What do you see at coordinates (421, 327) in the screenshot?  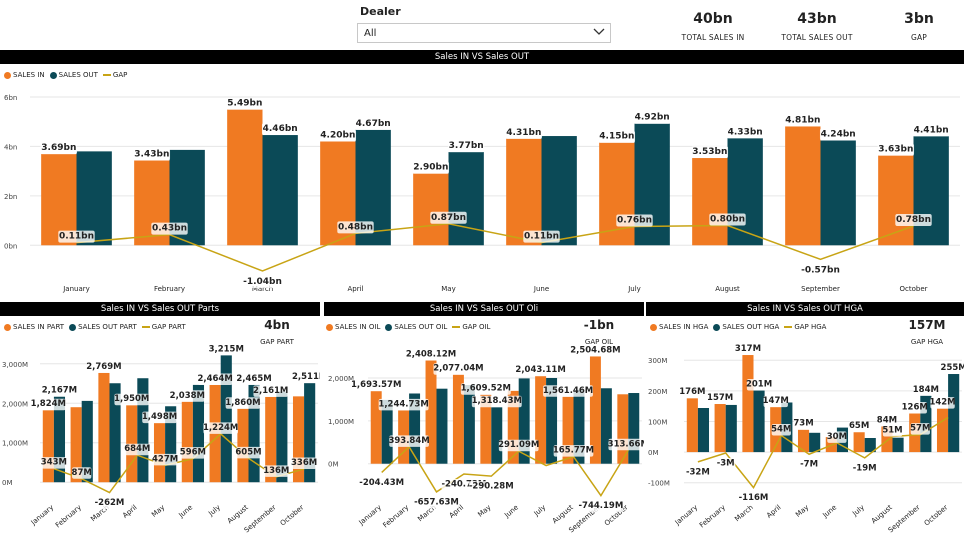 I see `legend-label: SALES OUT OIL` at bounding box center [421, 327].